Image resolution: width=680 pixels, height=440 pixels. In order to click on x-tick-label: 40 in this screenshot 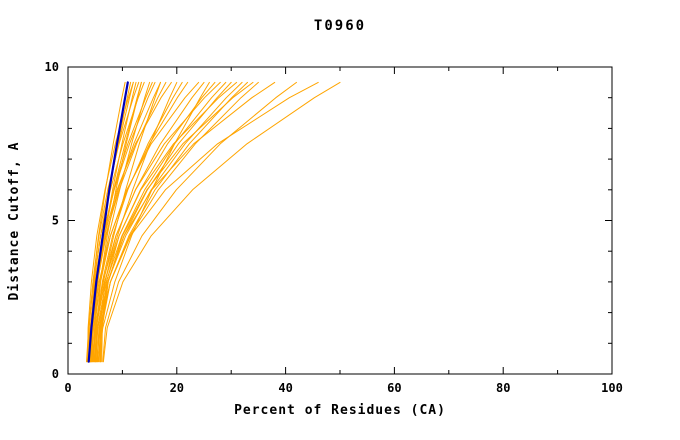, I will do `click(285, 388)`.